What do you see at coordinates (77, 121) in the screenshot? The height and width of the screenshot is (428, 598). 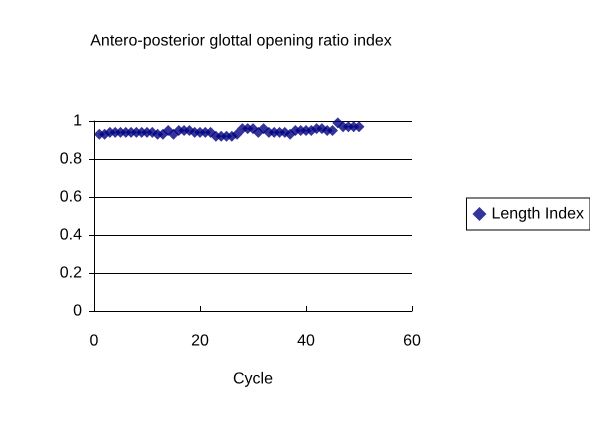 I see `y-tick-label: 1` at bounding box center [77, 121].